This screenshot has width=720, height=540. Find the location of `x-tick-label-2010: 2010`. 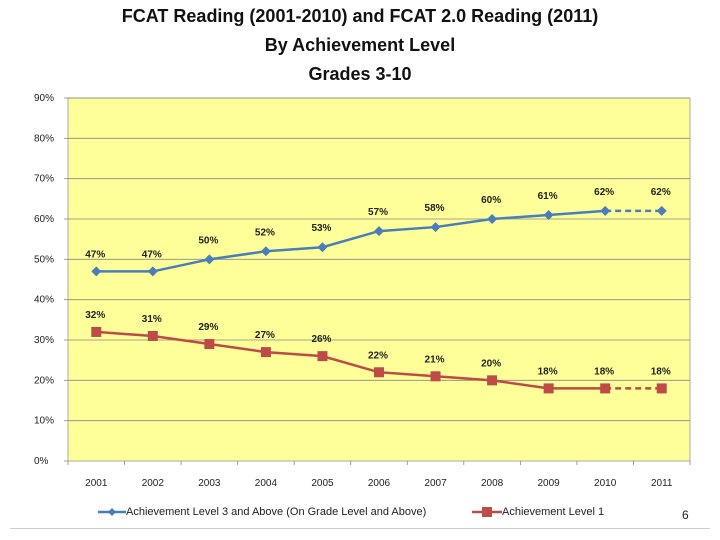

x-tick-label-2010: 2010 is located at coordinates (605, 483).